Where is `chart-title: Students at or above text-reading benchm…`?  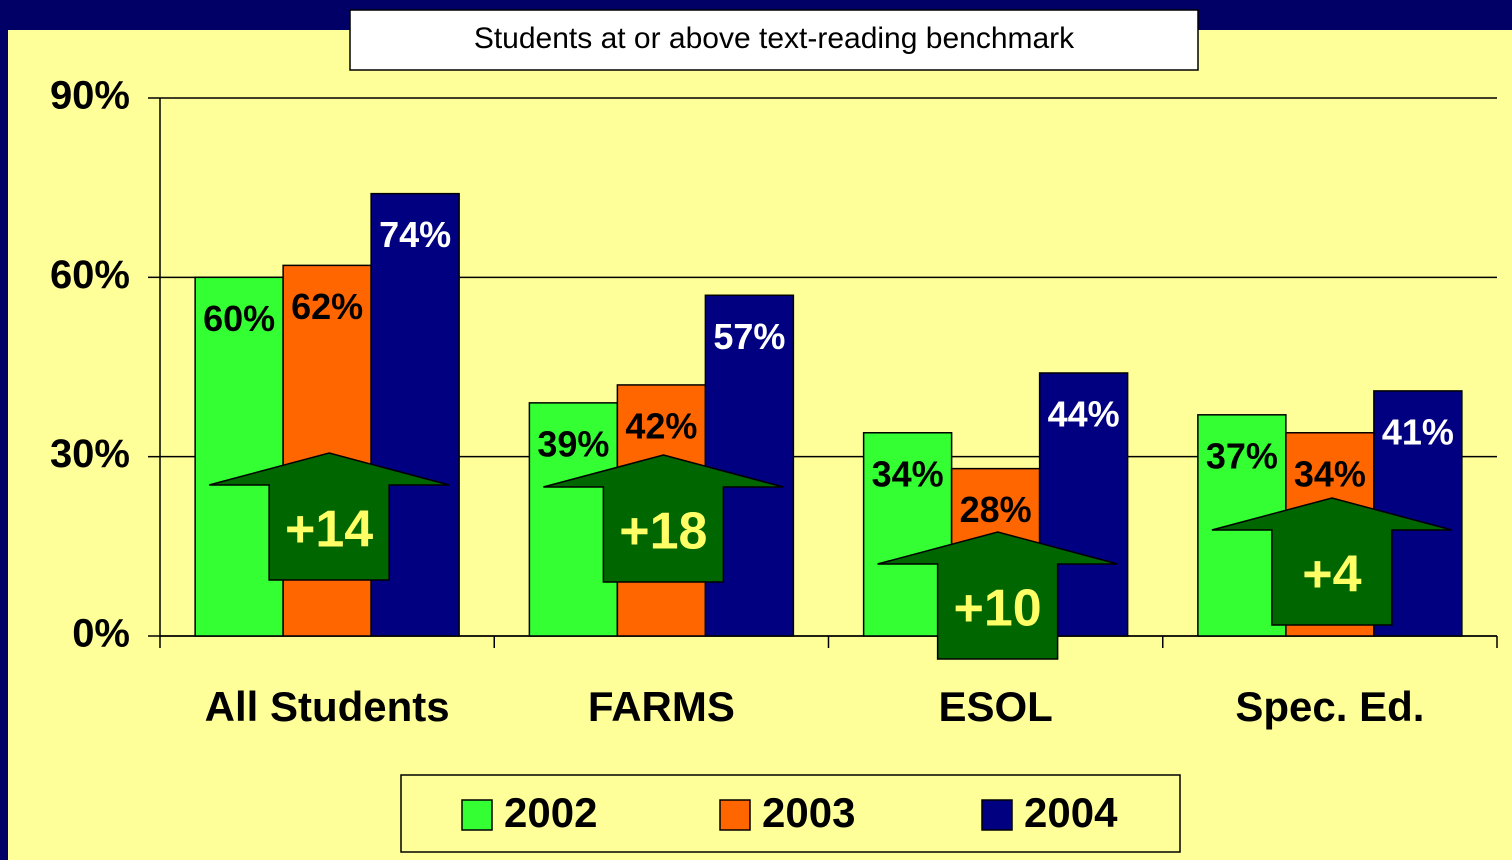
chart-title: Students at or above text-reading benchm… is located at coordinates (774, 38).